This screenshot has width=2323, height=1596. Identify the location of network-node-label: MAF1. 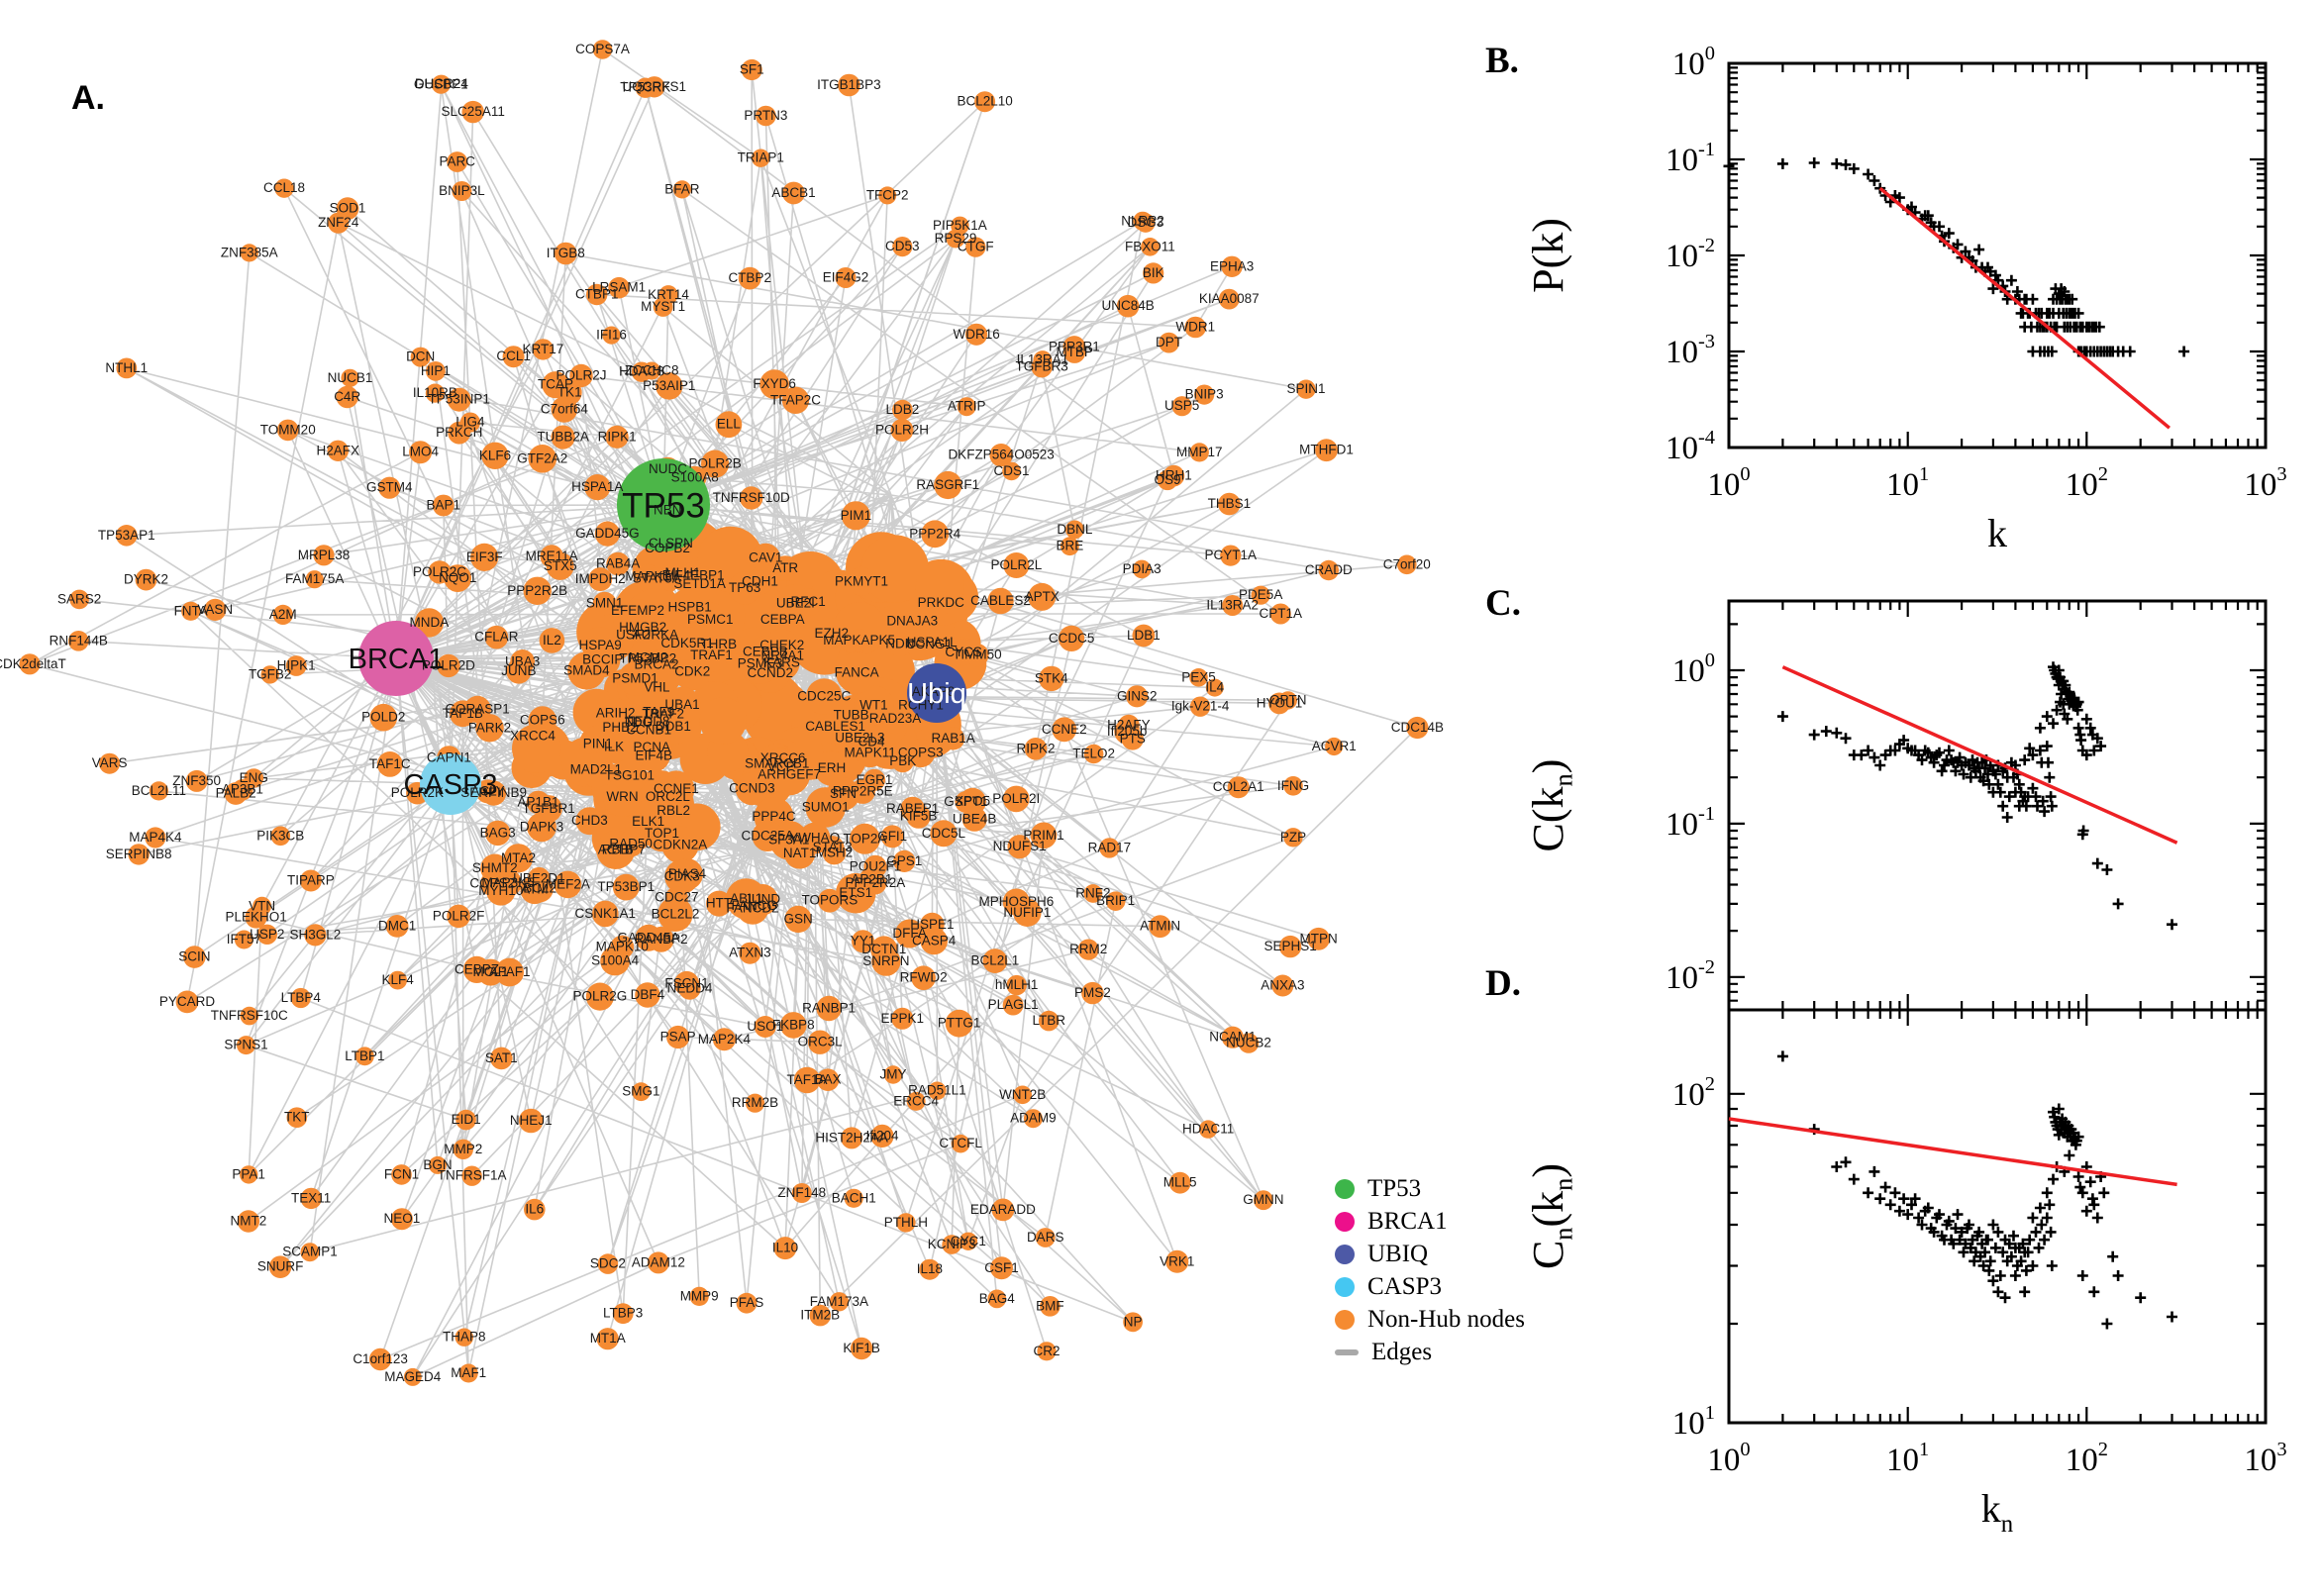
(468, 1373).